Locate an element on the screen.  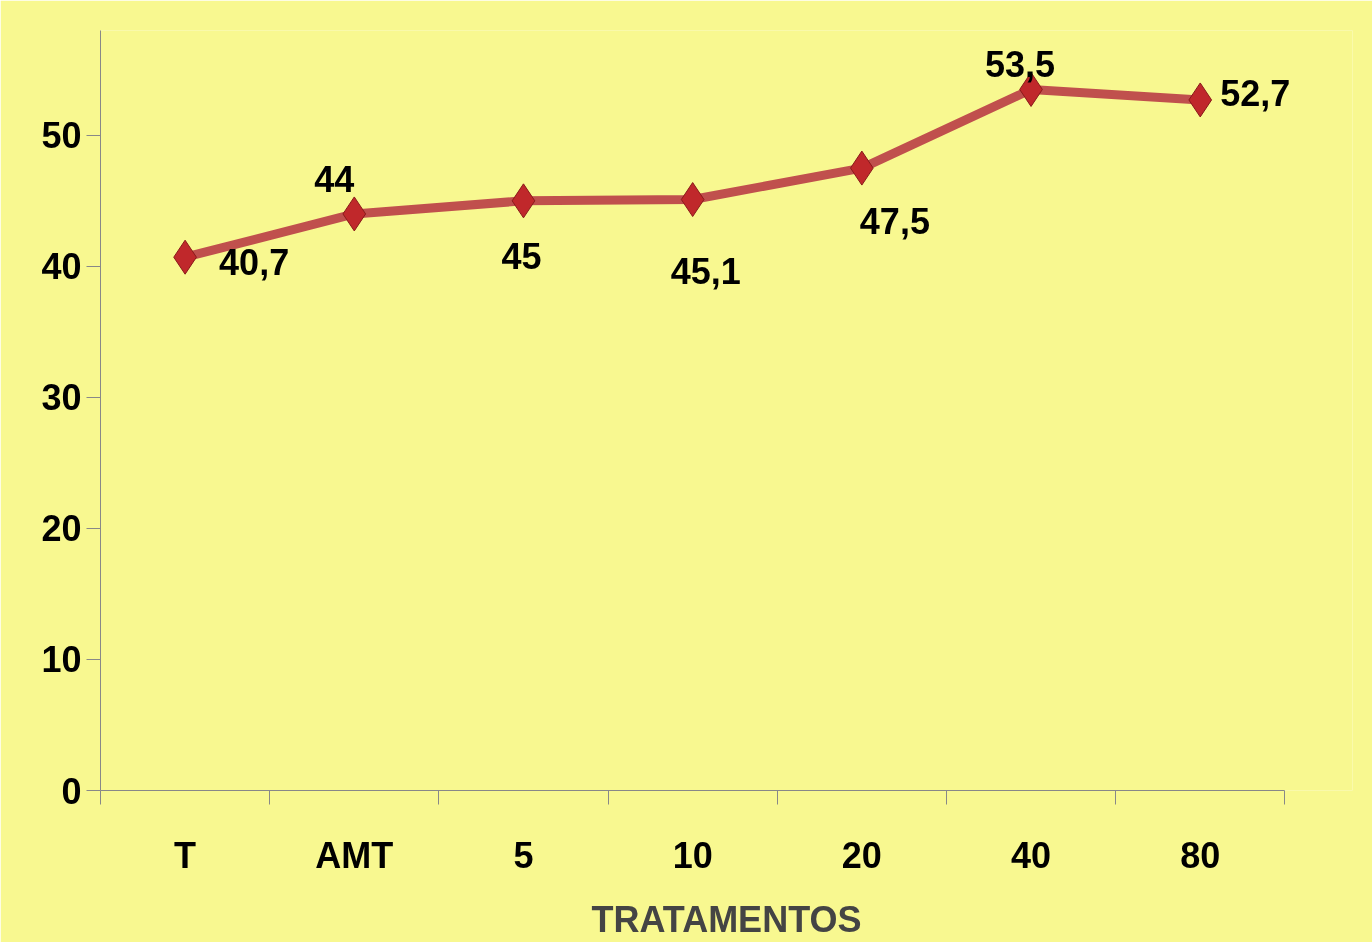
x-tick-label: 80 is located at coordinates (1200, 855).